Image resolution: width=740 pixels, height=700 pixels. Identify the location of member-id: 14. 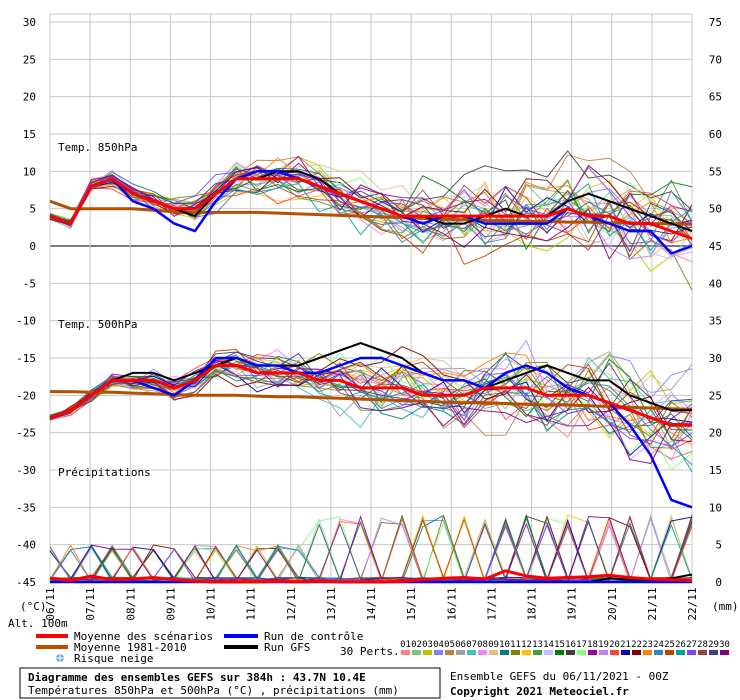
(548, 645).